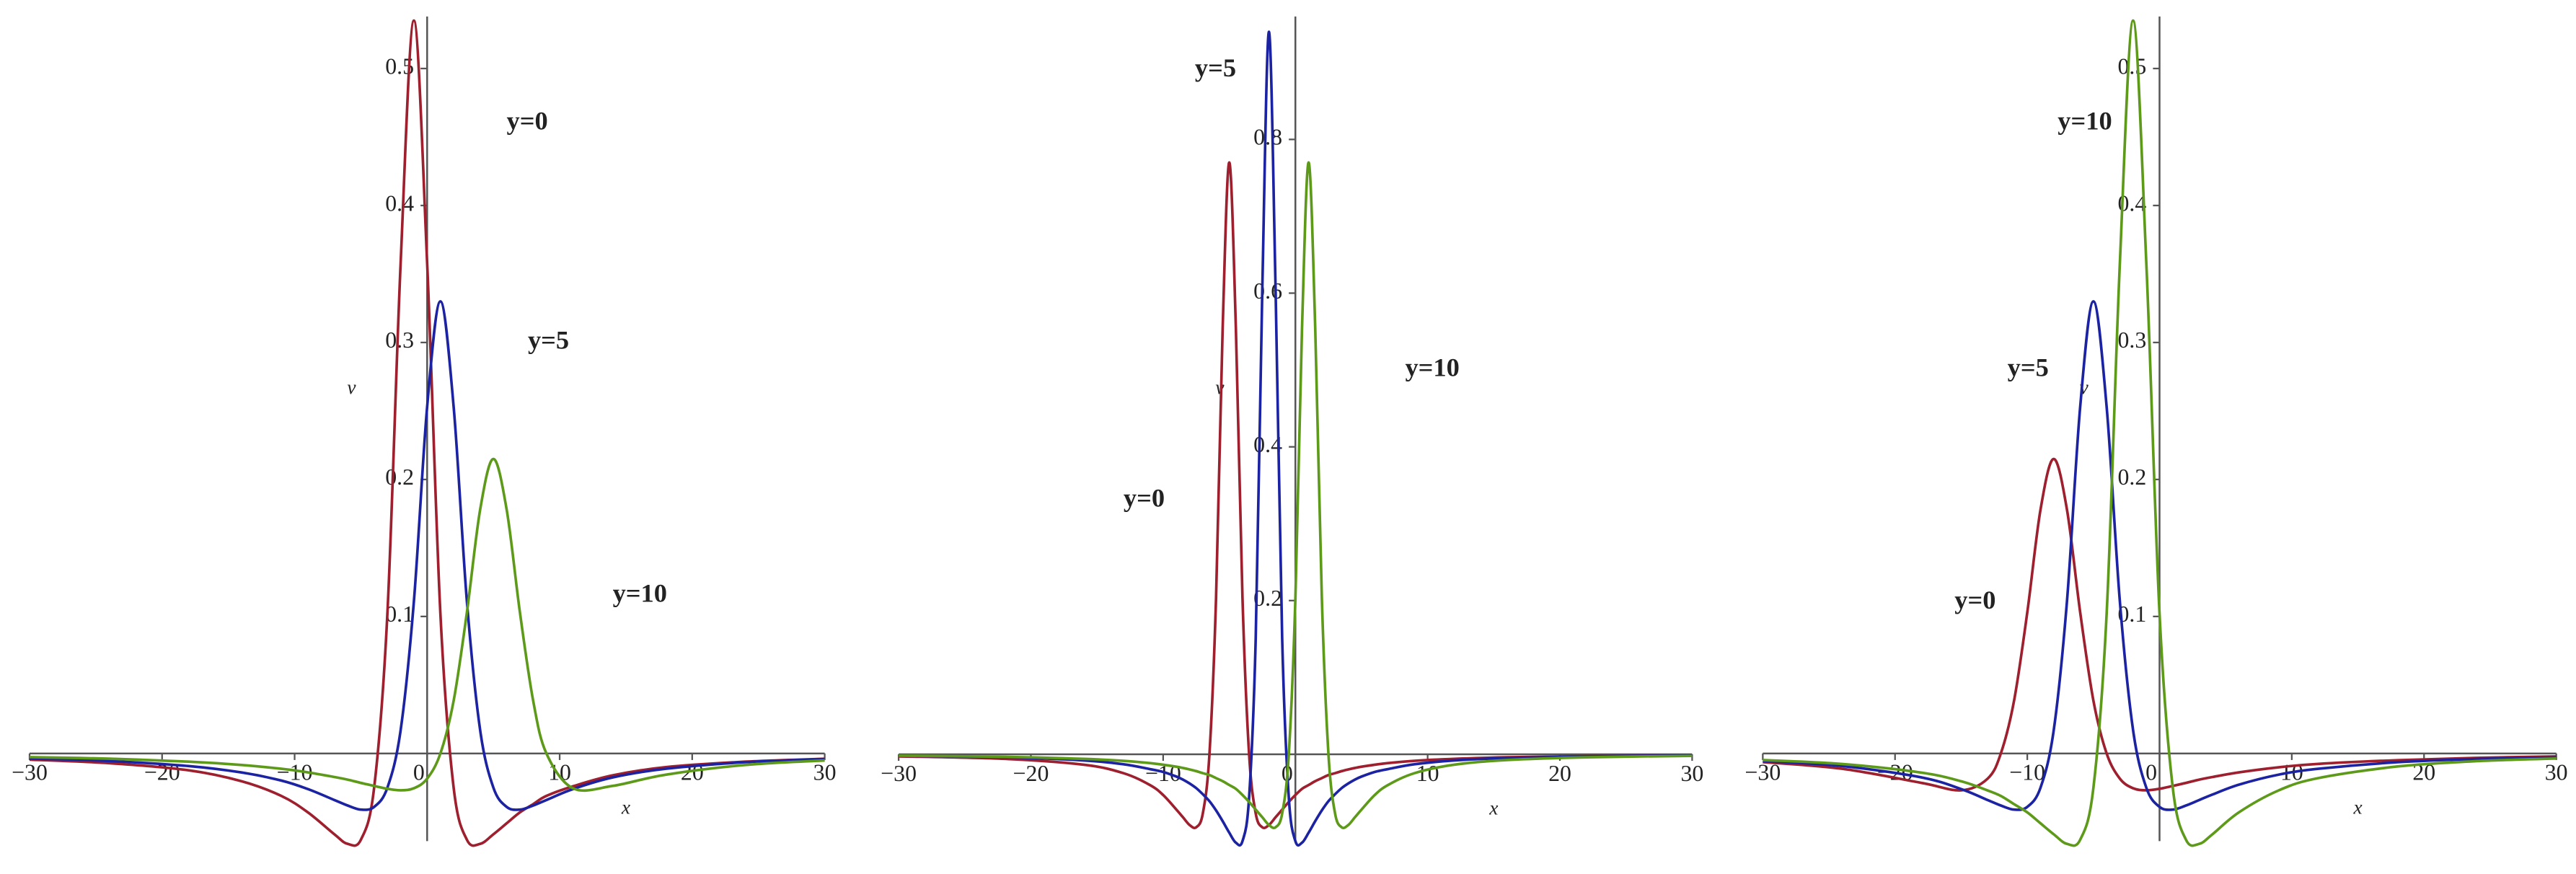 This screenshot has width=2576, height=874. Describe the element at coordinates (1031, 774) in the screenshot. I see `x-tick-label: −20` at that location.